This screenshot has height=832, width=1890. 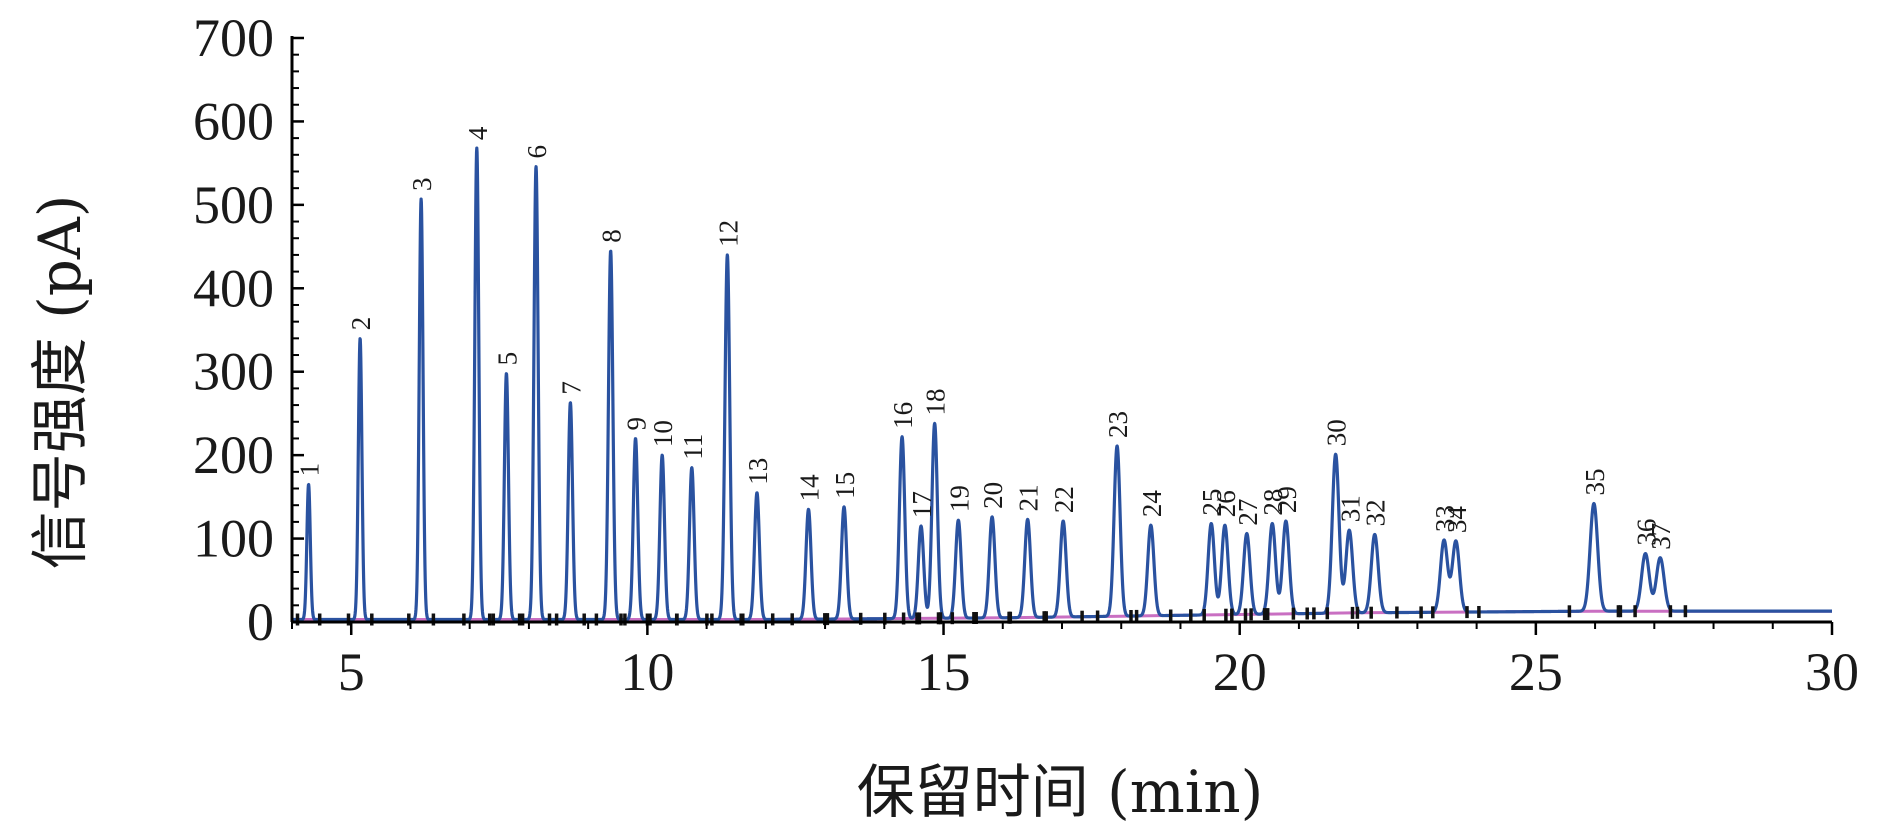 I want to click on x-tick-label: 20, so click(x=1240, y=672).